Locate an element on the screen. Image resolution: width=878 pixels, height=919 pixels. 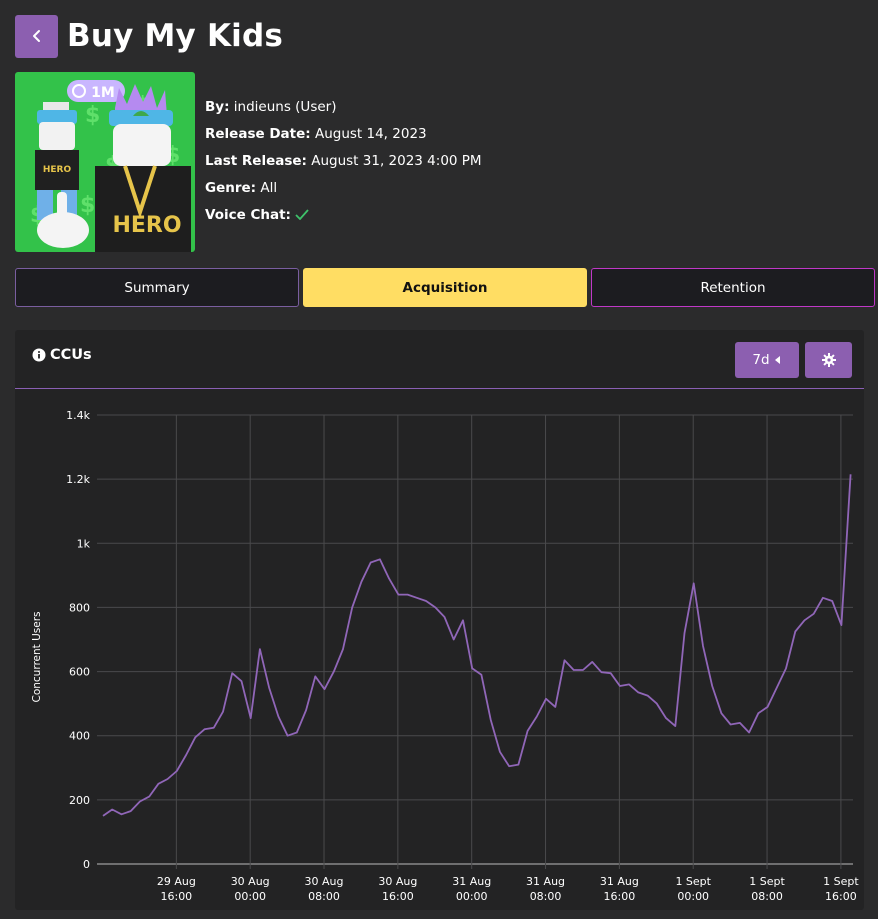
info-creator: By: indieuns (User) is located at coordinates (271, 107).